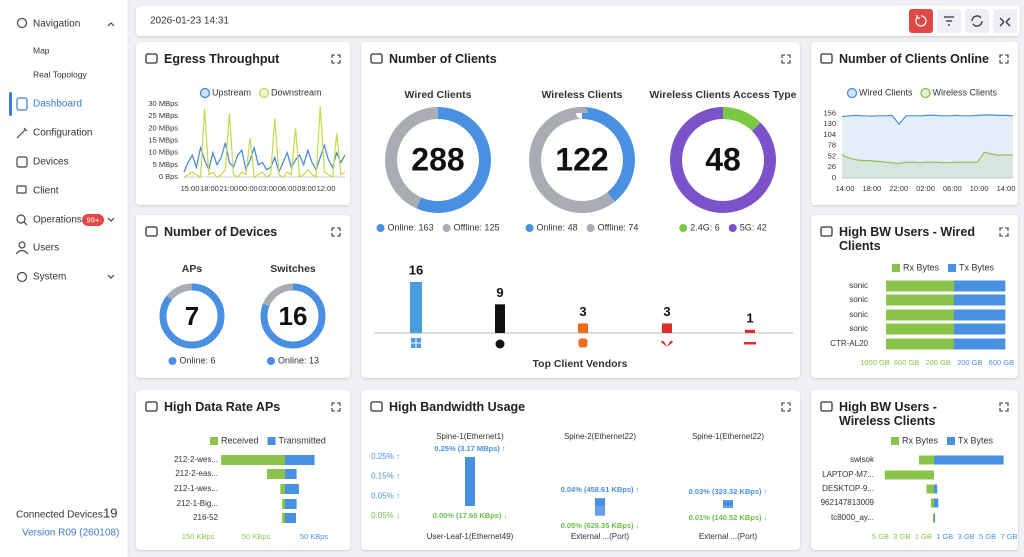  Describe the element at coordinates (41, 50) in the screenshot. I see `nav-item: Map` at that location.